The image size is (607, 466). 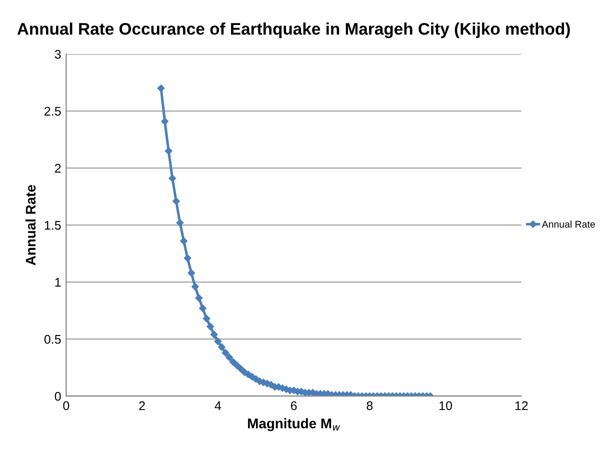 What do you see at coordinates (446, 405) in the screenshot?
I see `x-tick-label: 10` at bounding box center [446, 405].